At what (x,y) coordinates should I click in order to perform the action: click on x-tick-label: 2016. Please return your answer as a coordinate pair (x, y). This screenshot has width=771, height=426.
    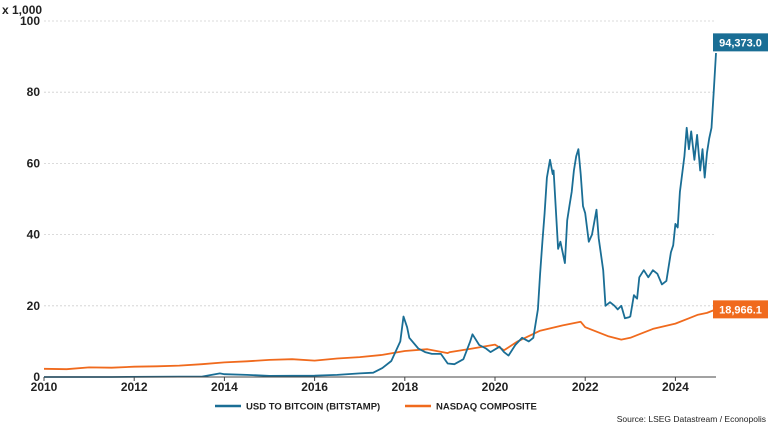
    Looking at the image, I should click on (314, 387).